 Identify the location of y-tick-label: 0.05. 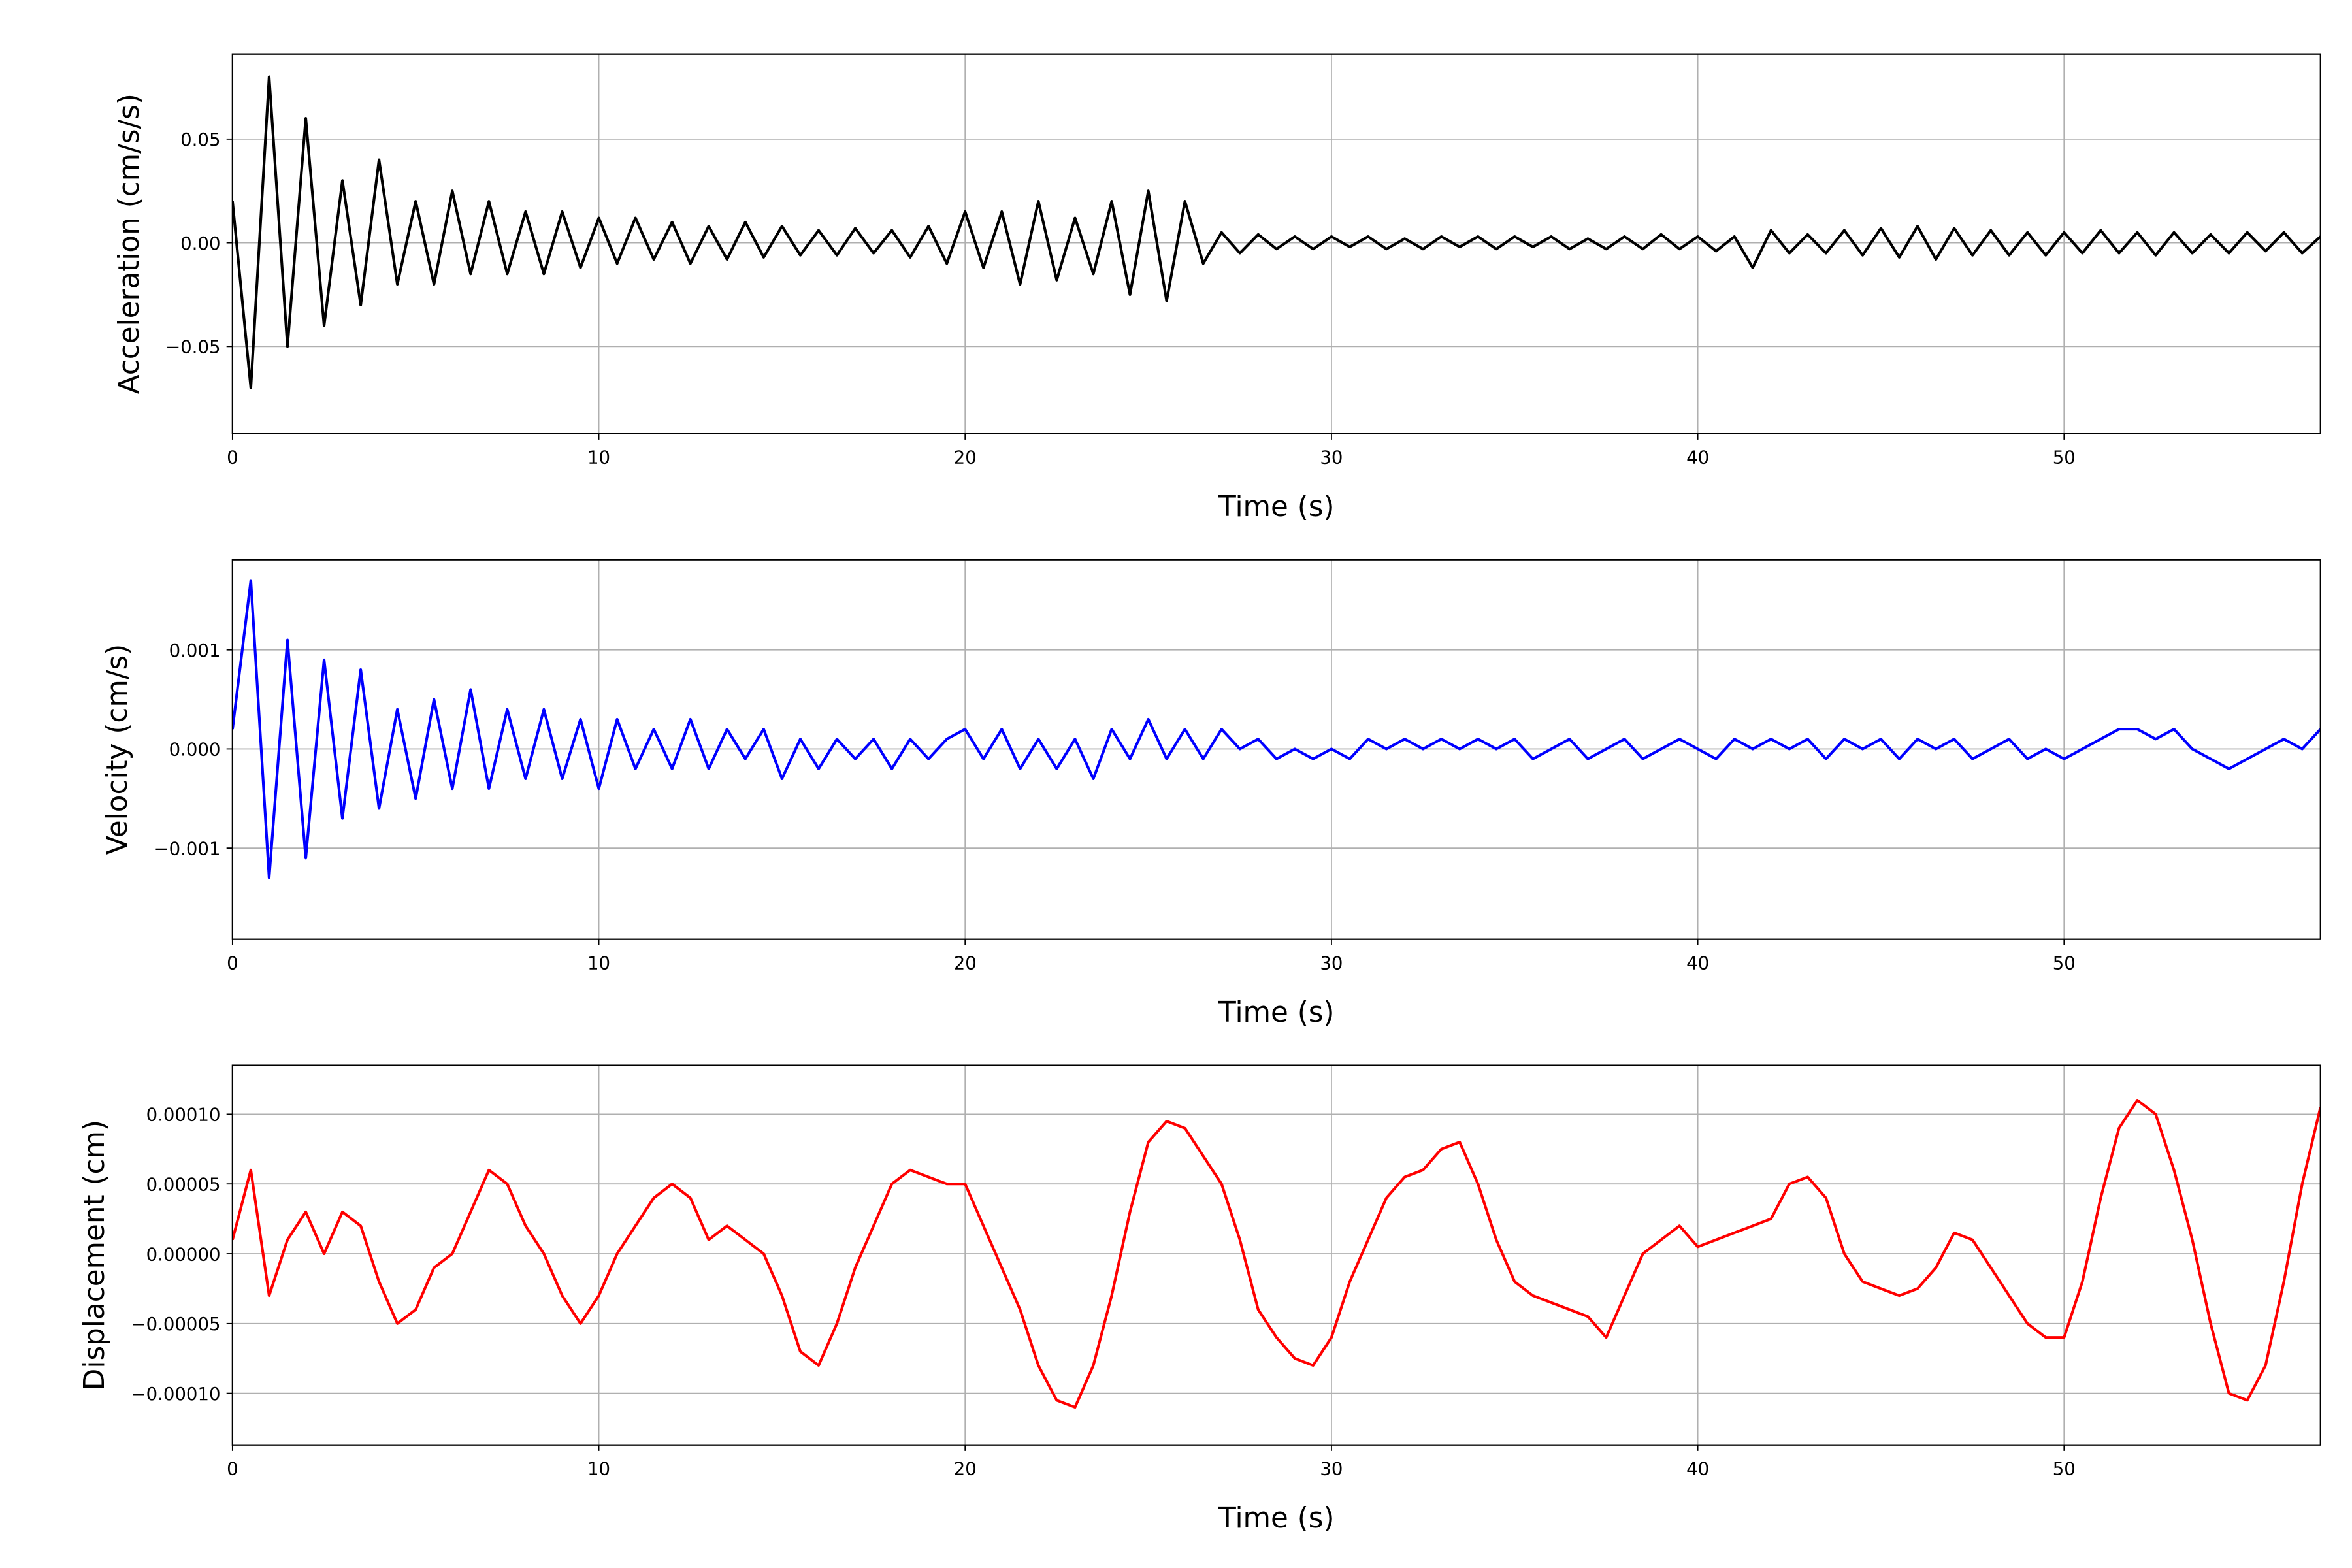
(200, 139).